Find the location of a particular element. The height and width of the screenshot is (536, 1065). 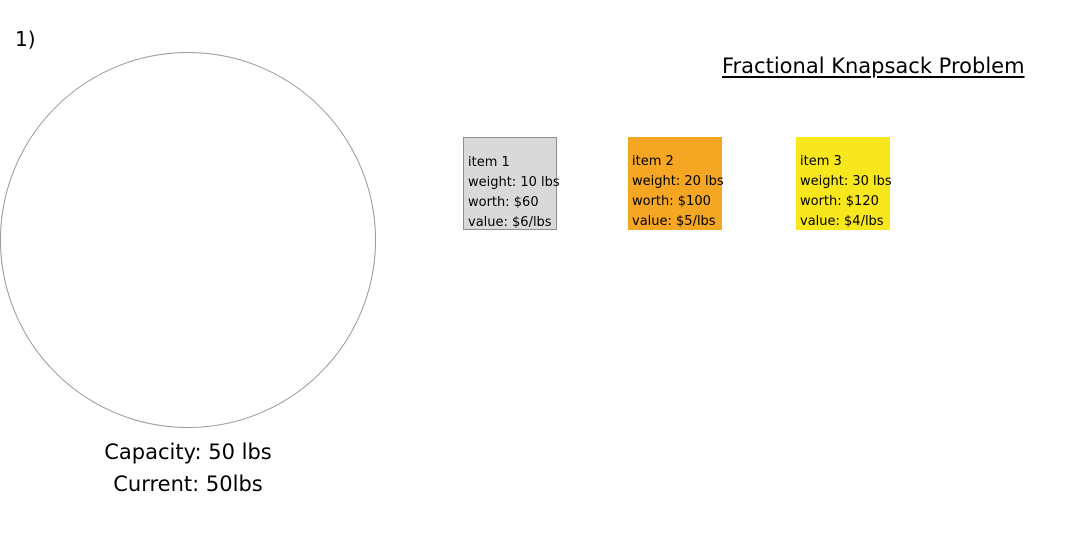

step-label: 1) is located at coordinates (25, 39).